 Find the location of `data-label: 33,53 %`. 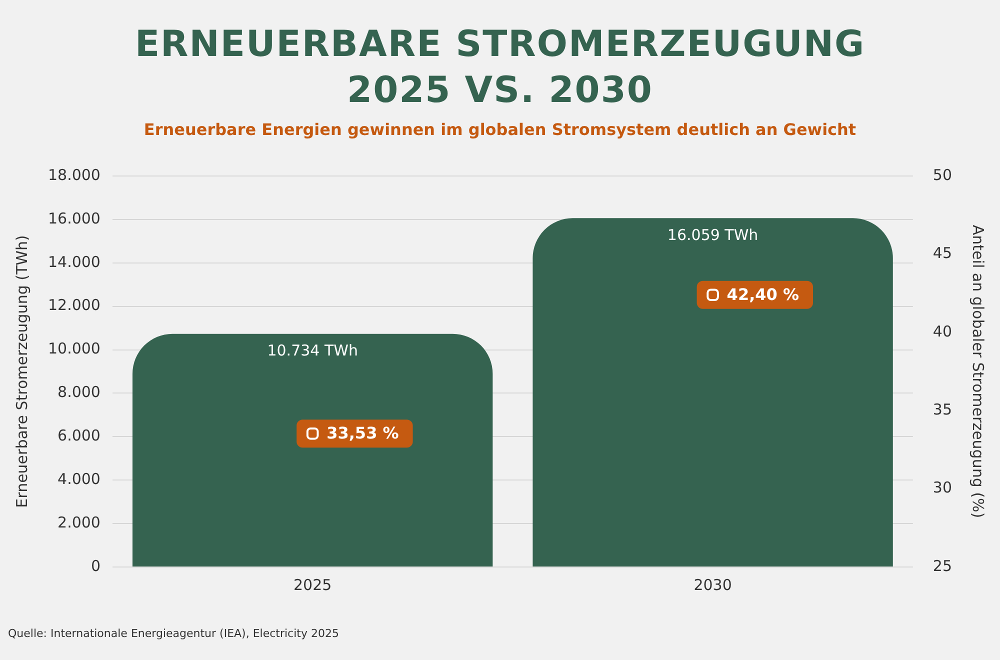

data-label: 33,53 % is located at coordinates (362, 433).